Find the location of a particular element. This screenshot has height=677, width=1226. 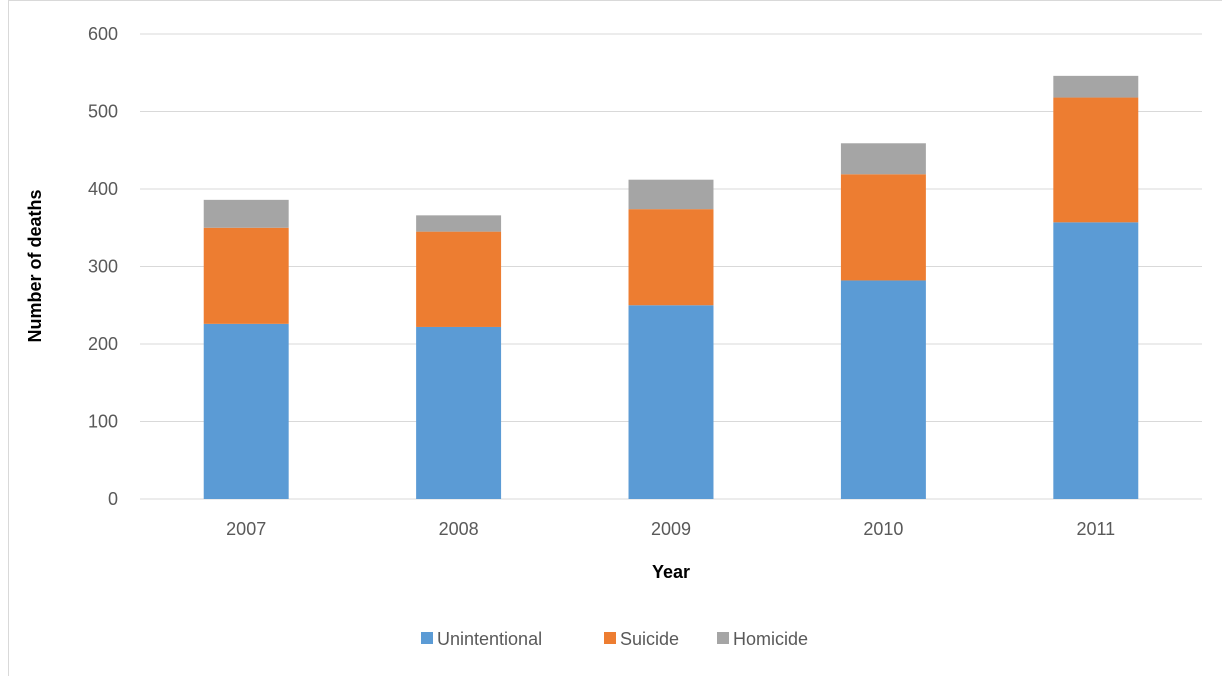

bar-suicide-2011 is located at coordinates (1096, 160).